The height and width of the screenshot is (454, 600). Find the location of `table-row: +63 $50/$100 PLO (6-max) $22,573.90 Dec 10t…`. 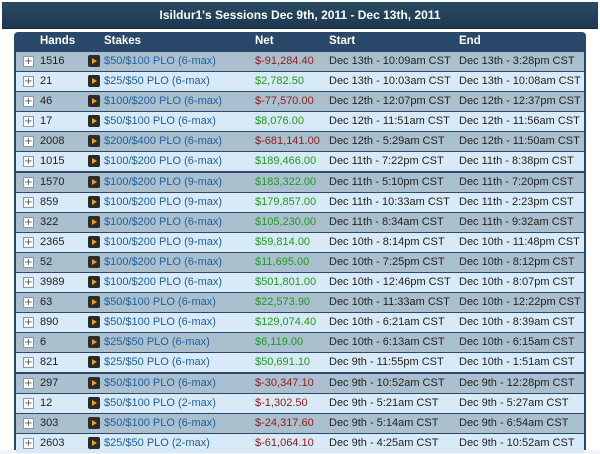

table-row: +63 $50/$100 PLO (6-max) $22,573.90 Dec 10t… is located at coordinates (300, 303).